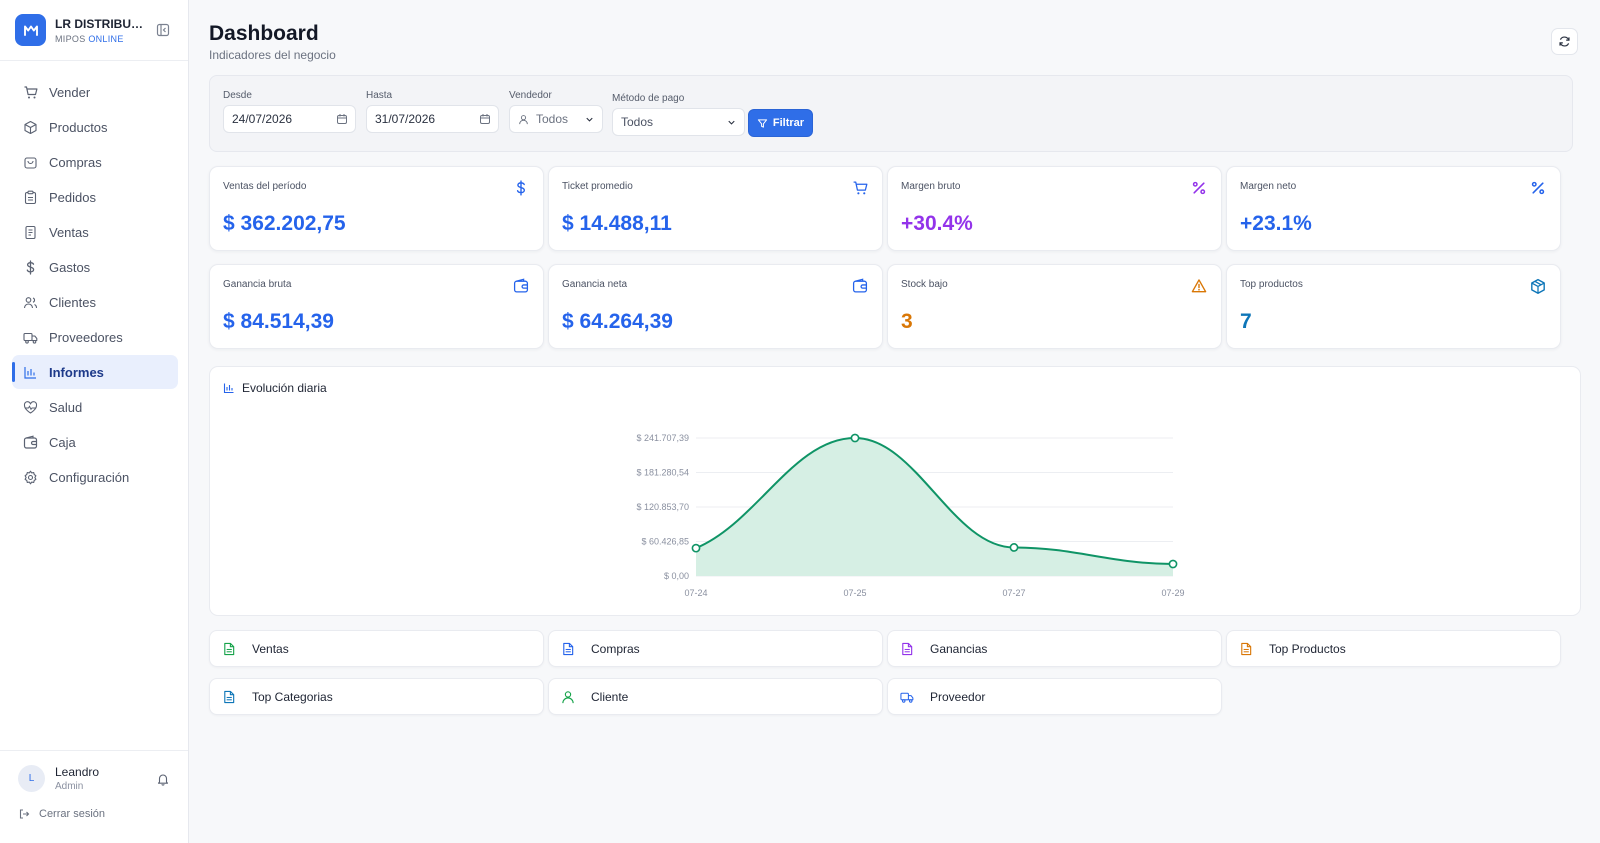  I want to click on sidebar-item-gastos: Gastos, so click(95, 267).